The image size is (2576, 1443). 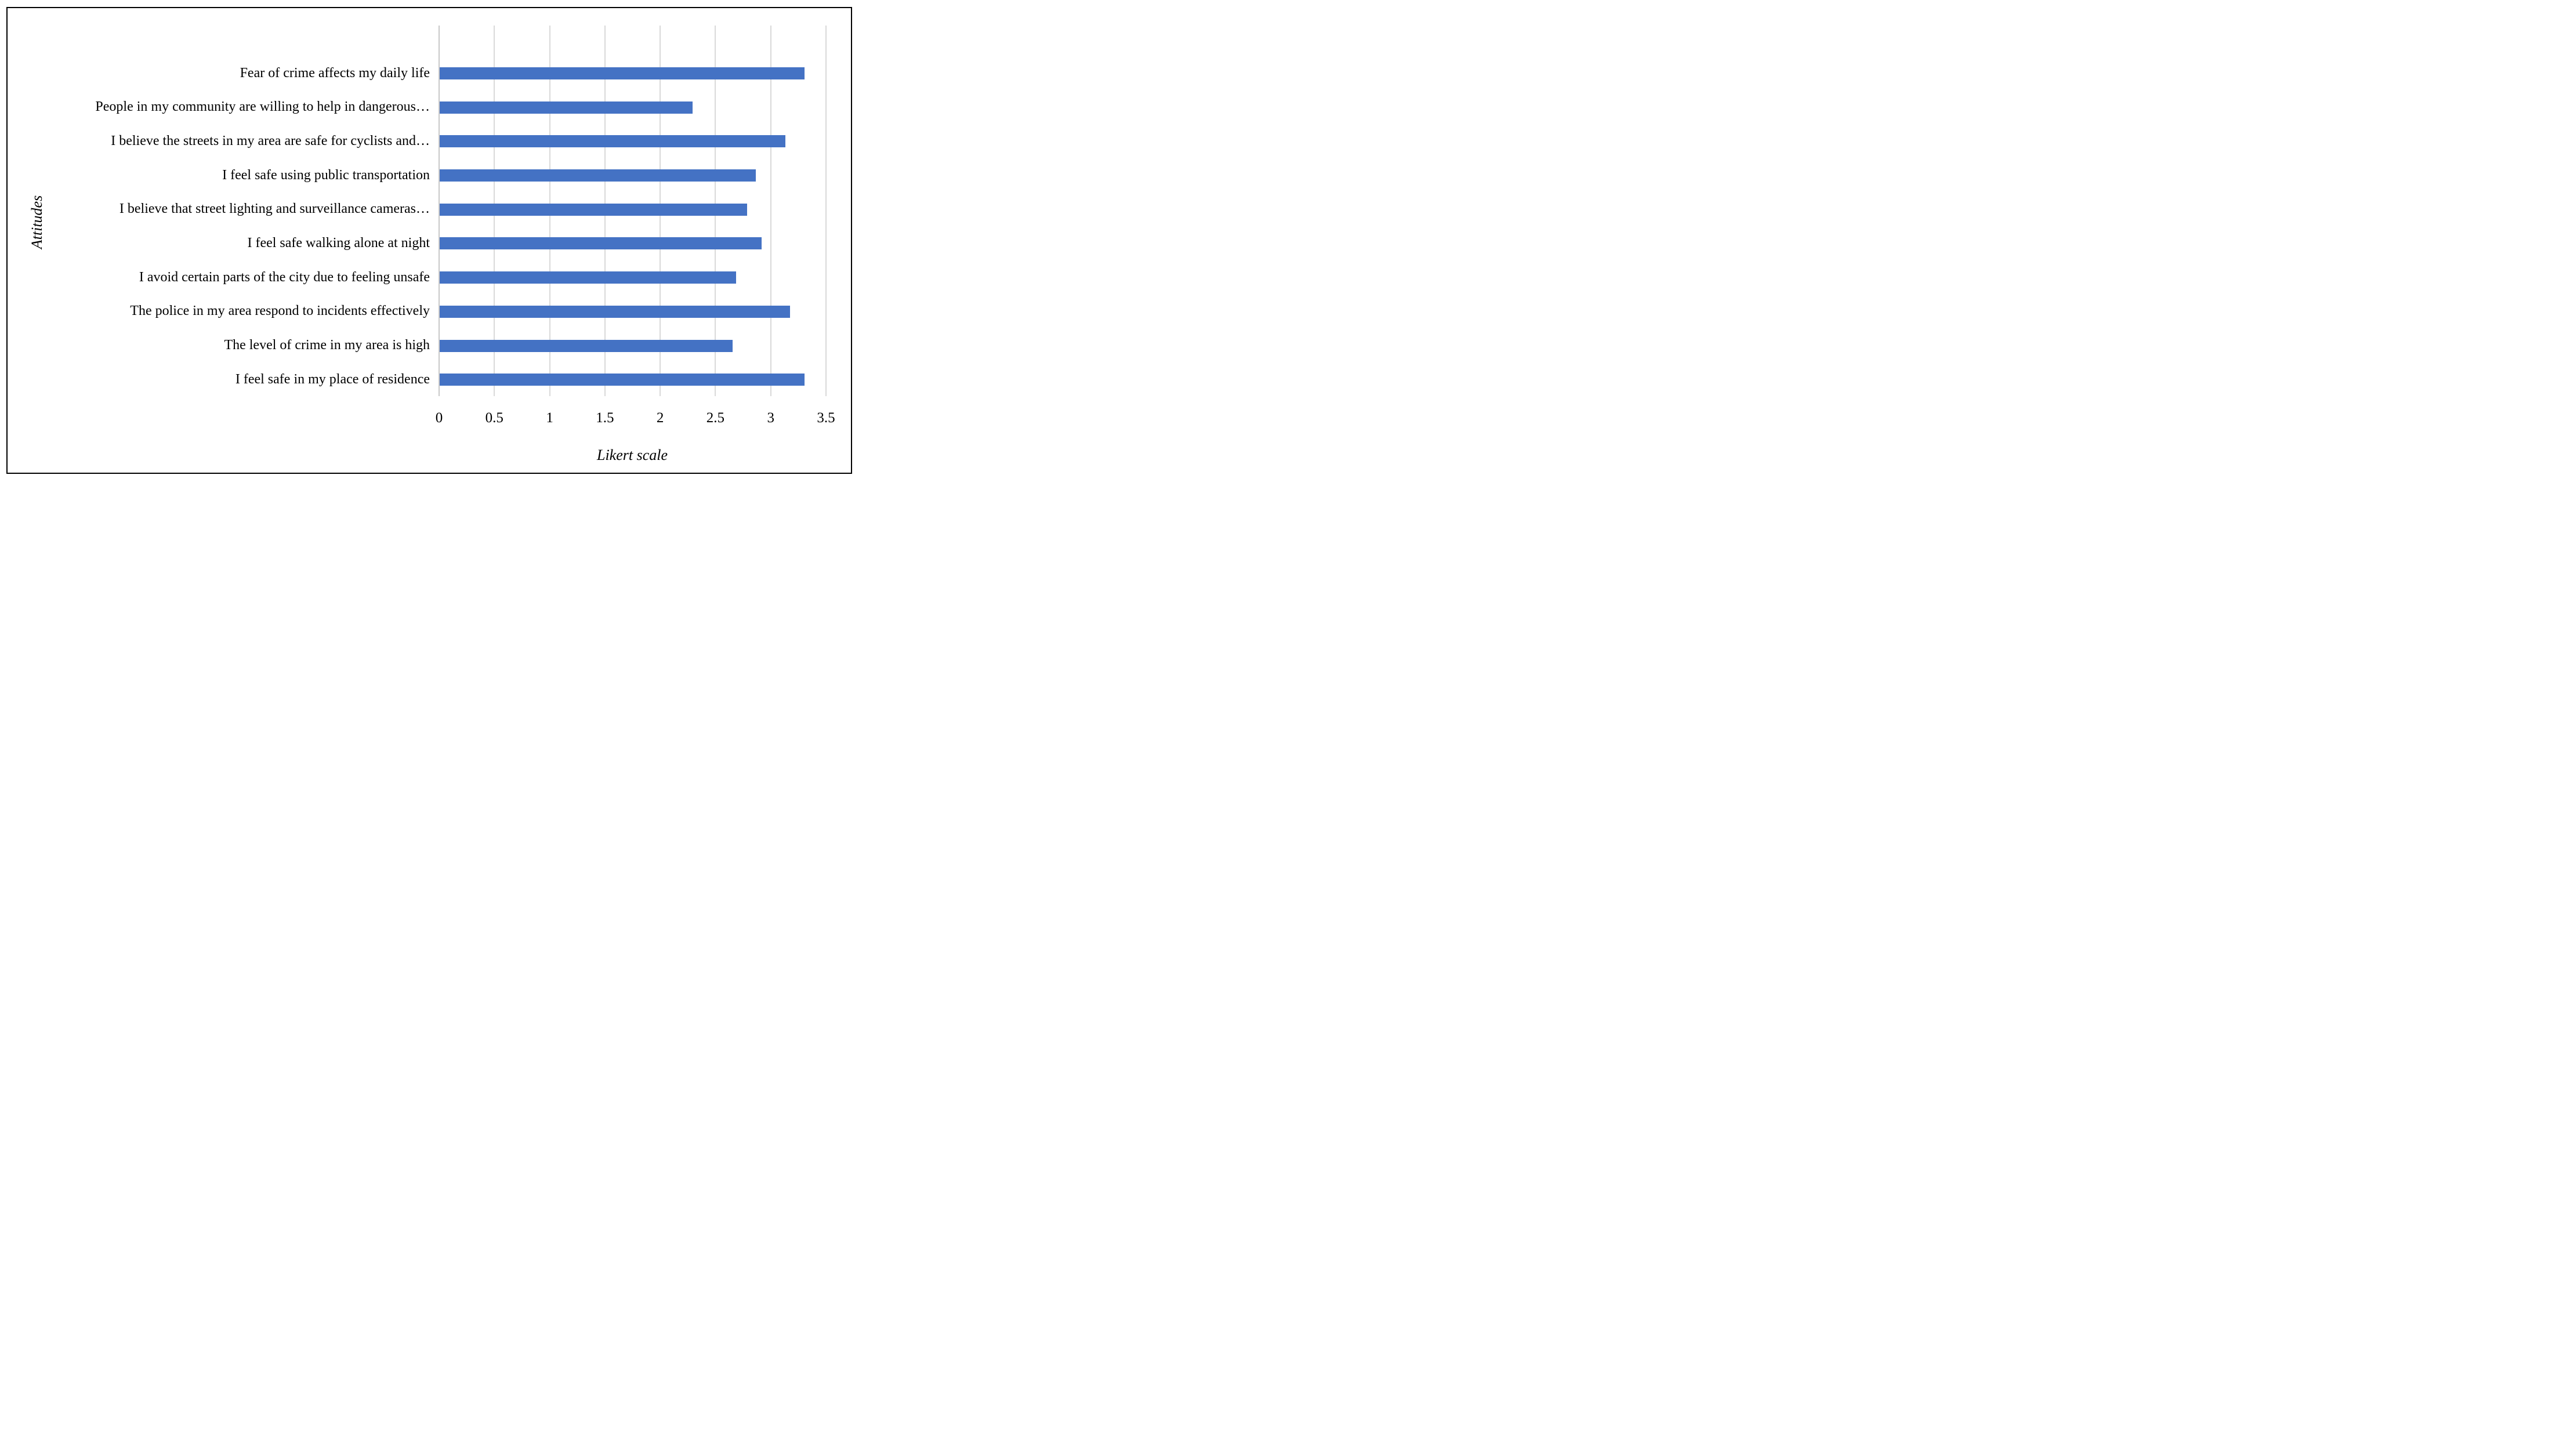 I want to click on x-tick-label: 2.5, so click(x=716, y=418).